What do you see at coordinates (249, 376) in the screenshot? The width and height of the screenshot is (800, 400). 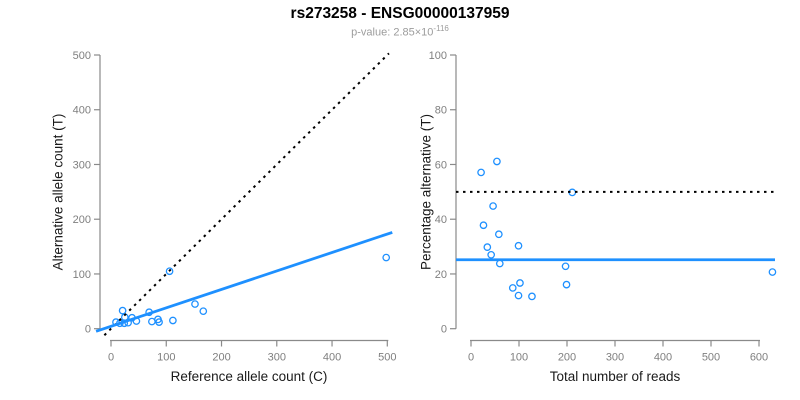 I see `left-x-axis-title: Reference allele count (C)` at bounding box center [249, 376].